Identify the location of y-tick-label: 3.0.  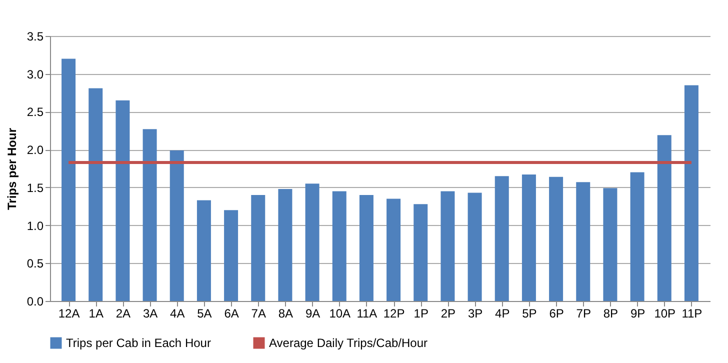
(35, 74).